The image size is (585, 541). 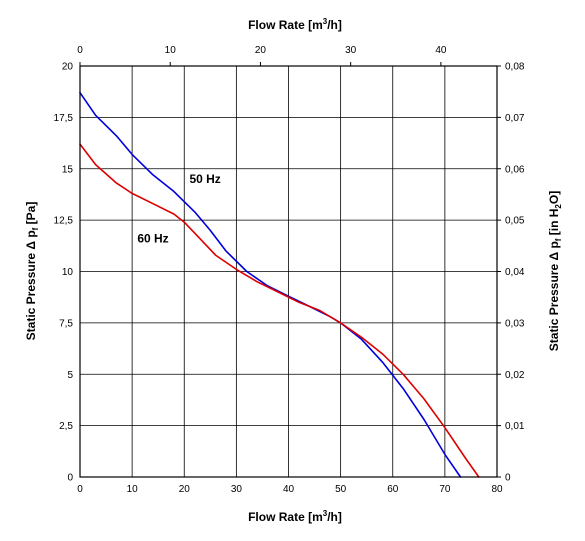 What do you see at coordinates (515, 272) in the screenshot?
I see `y-right-tick-label: 0,04` at bounding box center [515, 272].